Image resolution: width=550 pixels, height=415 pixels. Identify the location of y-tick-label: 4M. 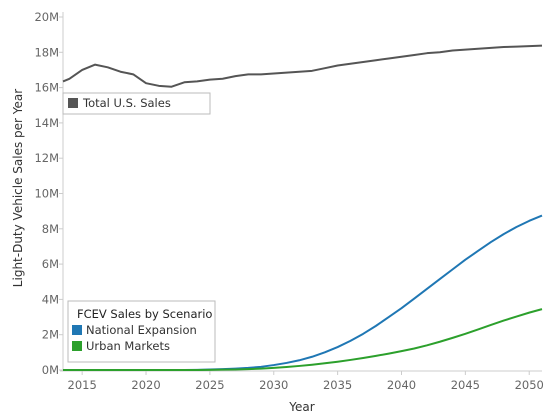
(50, 299).